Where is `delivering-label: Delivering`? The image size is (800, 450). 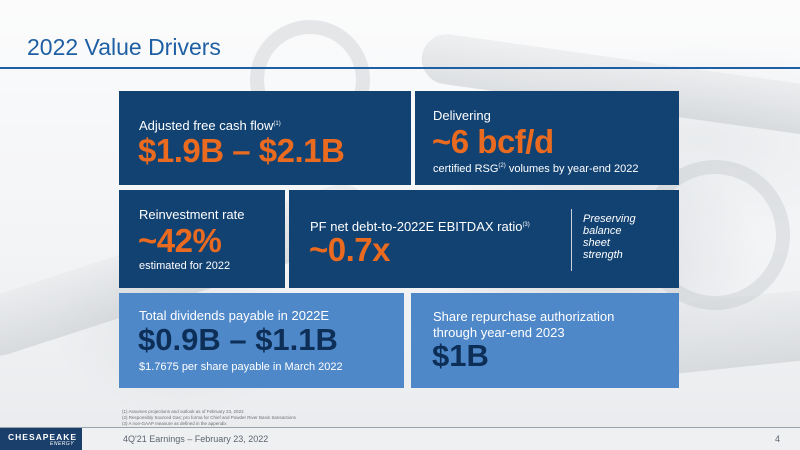
delivering-label: Delivering is located at coordinates (462, 115).